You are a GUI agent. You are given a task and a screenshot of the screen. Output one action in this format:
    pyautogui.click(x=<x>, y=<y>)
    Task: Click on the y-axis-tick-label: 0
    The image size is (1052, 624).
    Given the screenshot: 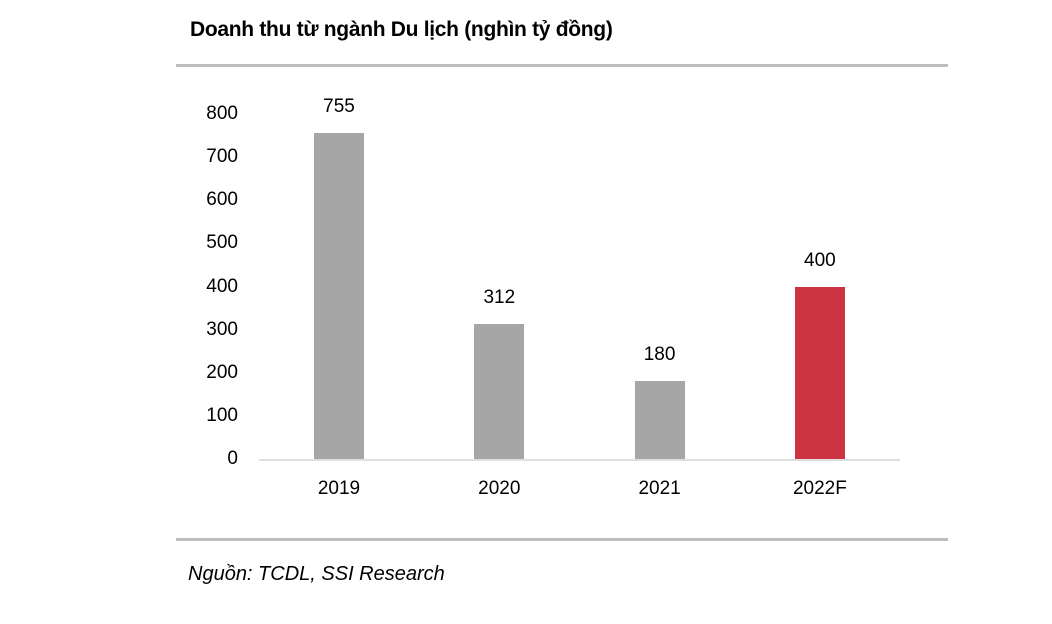 What is the action you would take?
    pyautogui.click(x=232, y=458)
    